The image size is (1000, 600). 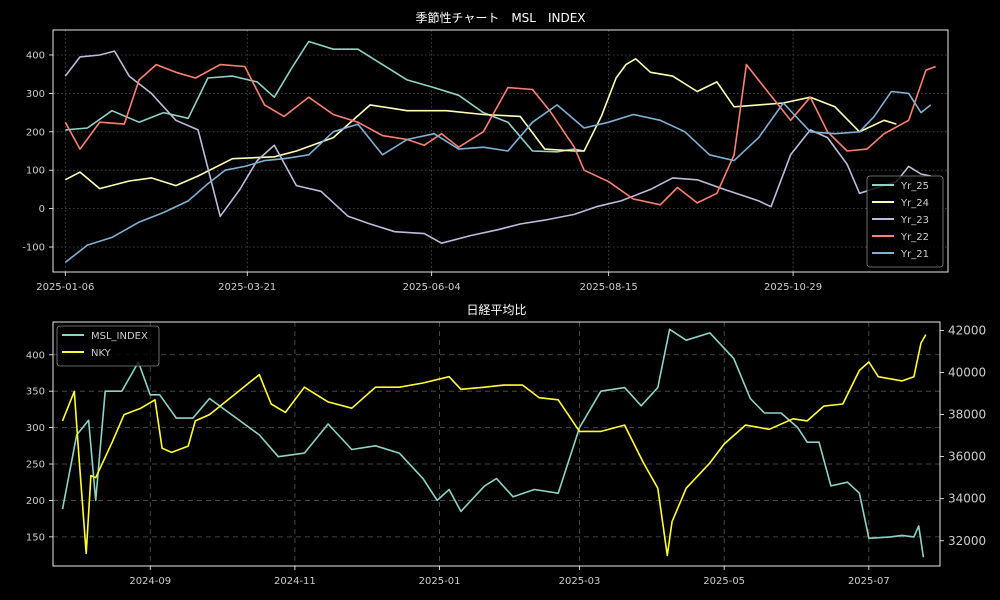 What do you see at coordinates (500, 17) in the screenshot?
I see `chart-title: 季節性チャート MSL INDEX` at bounding box center [500, 17].